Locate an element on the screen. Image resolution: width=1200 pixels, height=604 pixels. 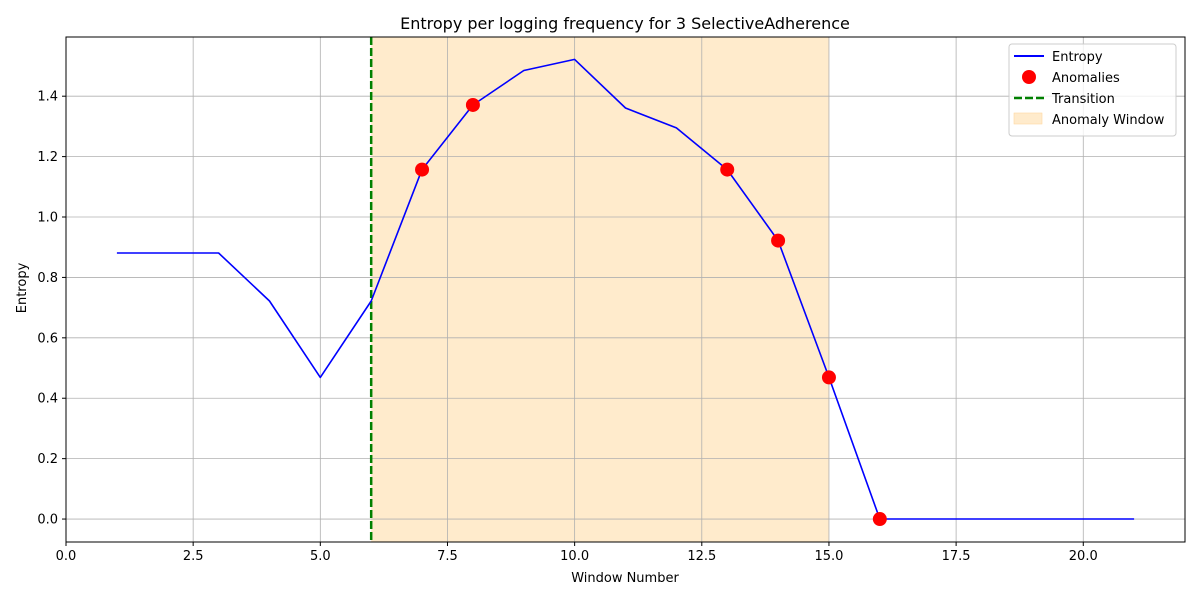
x-tick-label: 7.5 is located at coordinates (447, 556).